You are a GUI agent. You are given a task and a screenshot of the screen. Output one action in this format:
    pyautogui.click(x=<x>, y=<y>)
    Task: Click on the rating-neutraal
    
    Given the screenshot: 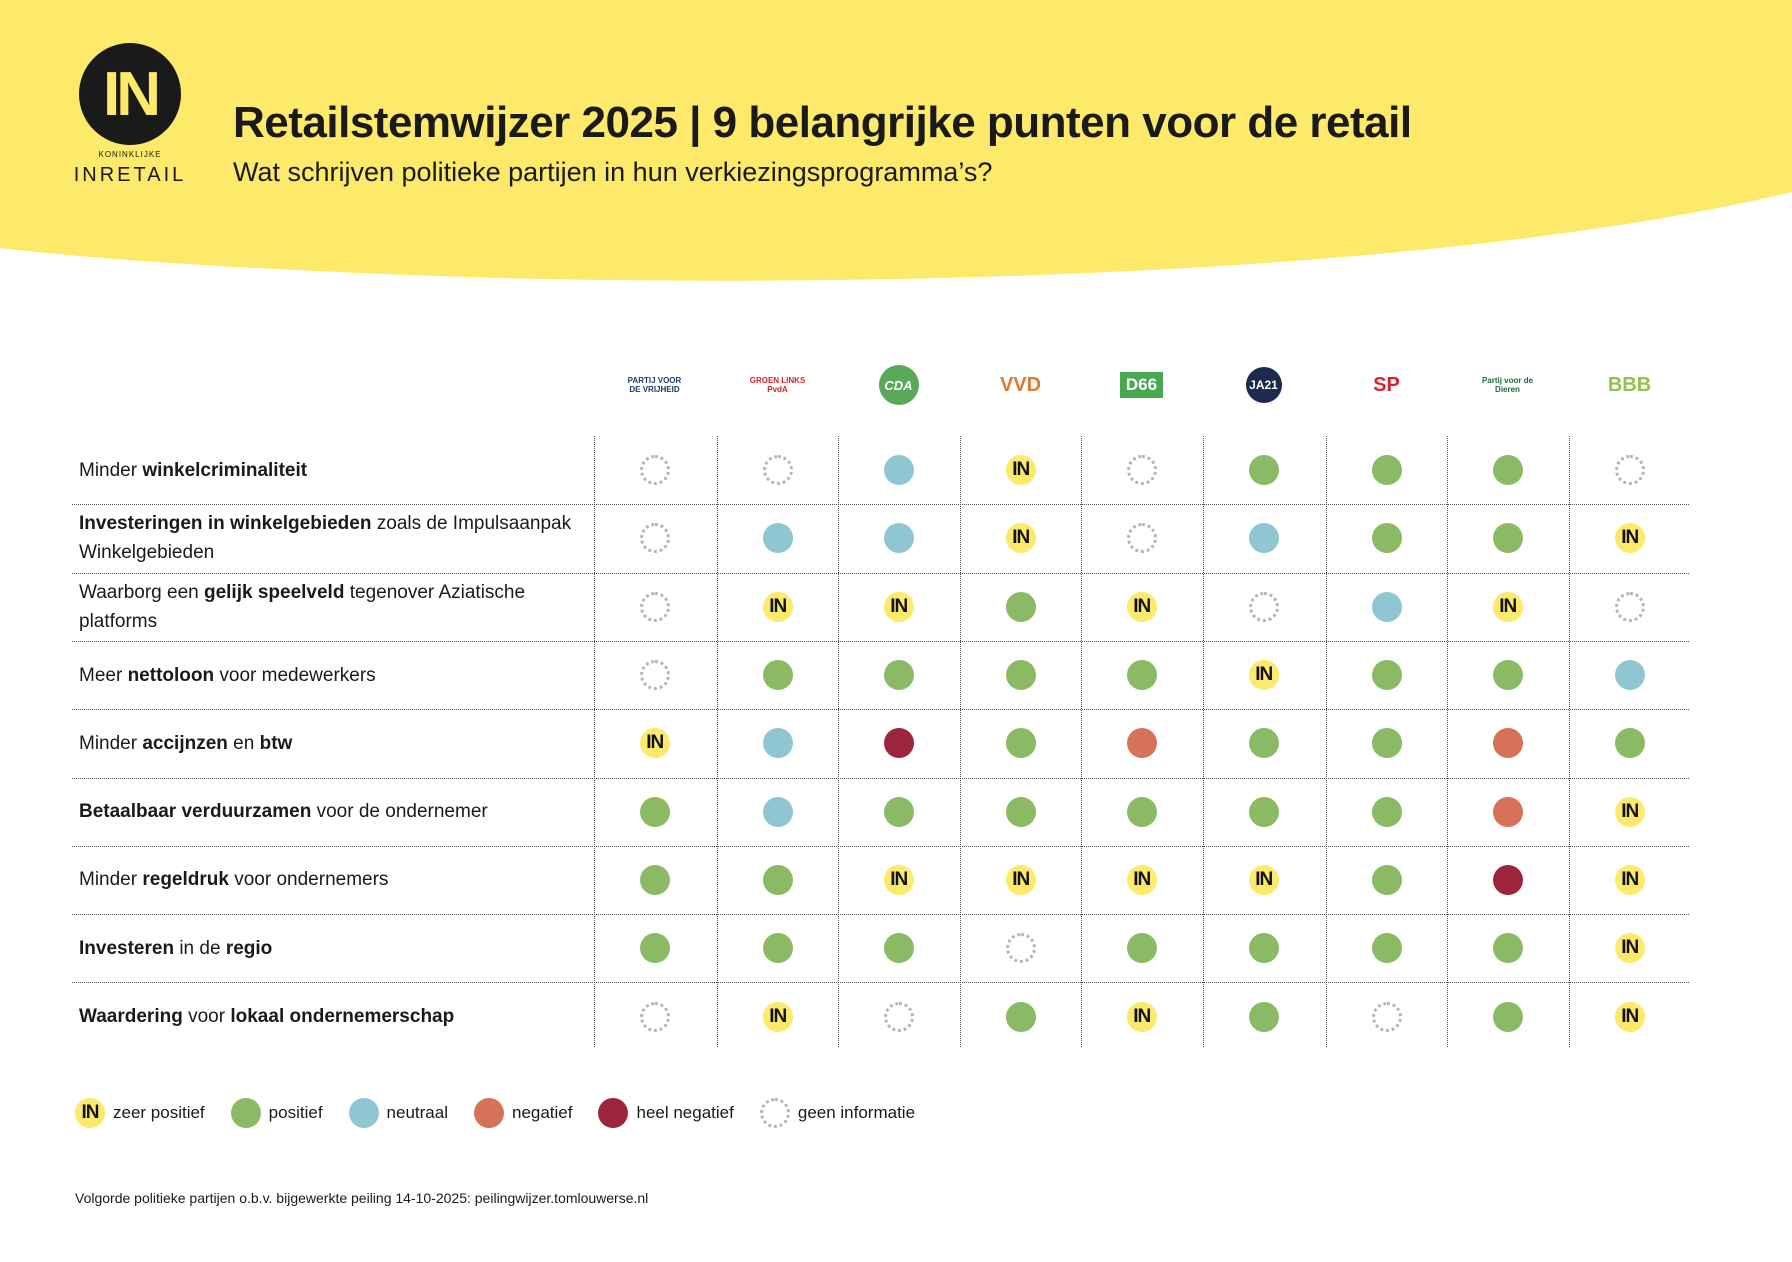 What is the action you would take?
    pyautogui.click(x=363, y=1113)
    